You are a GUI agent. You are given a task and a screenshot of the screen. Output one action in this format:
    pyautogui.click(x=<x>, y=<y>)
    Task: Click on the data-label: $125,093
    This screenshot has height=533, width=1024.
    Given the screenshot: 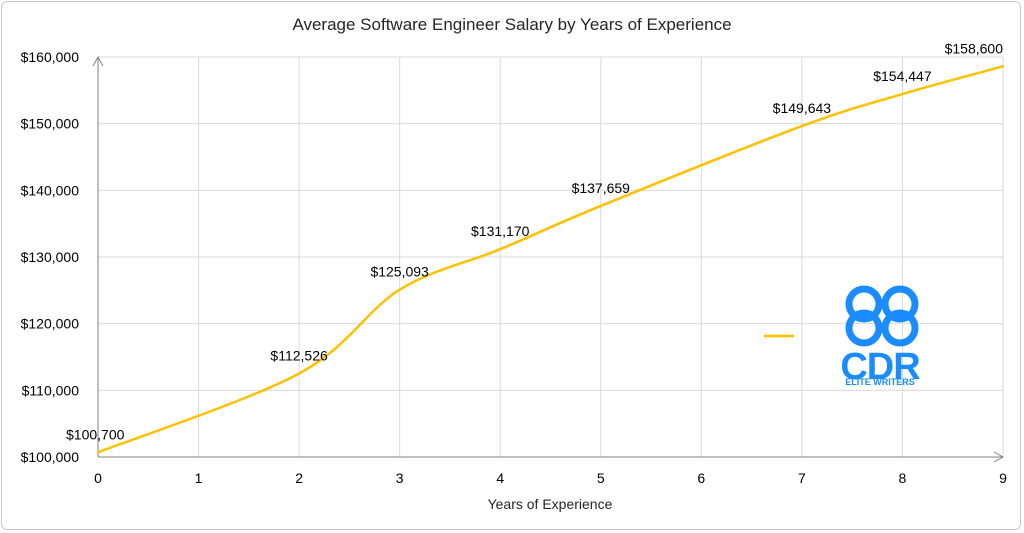 What is the action you would take?
    pyautogui.click(x=399, y=272)
    